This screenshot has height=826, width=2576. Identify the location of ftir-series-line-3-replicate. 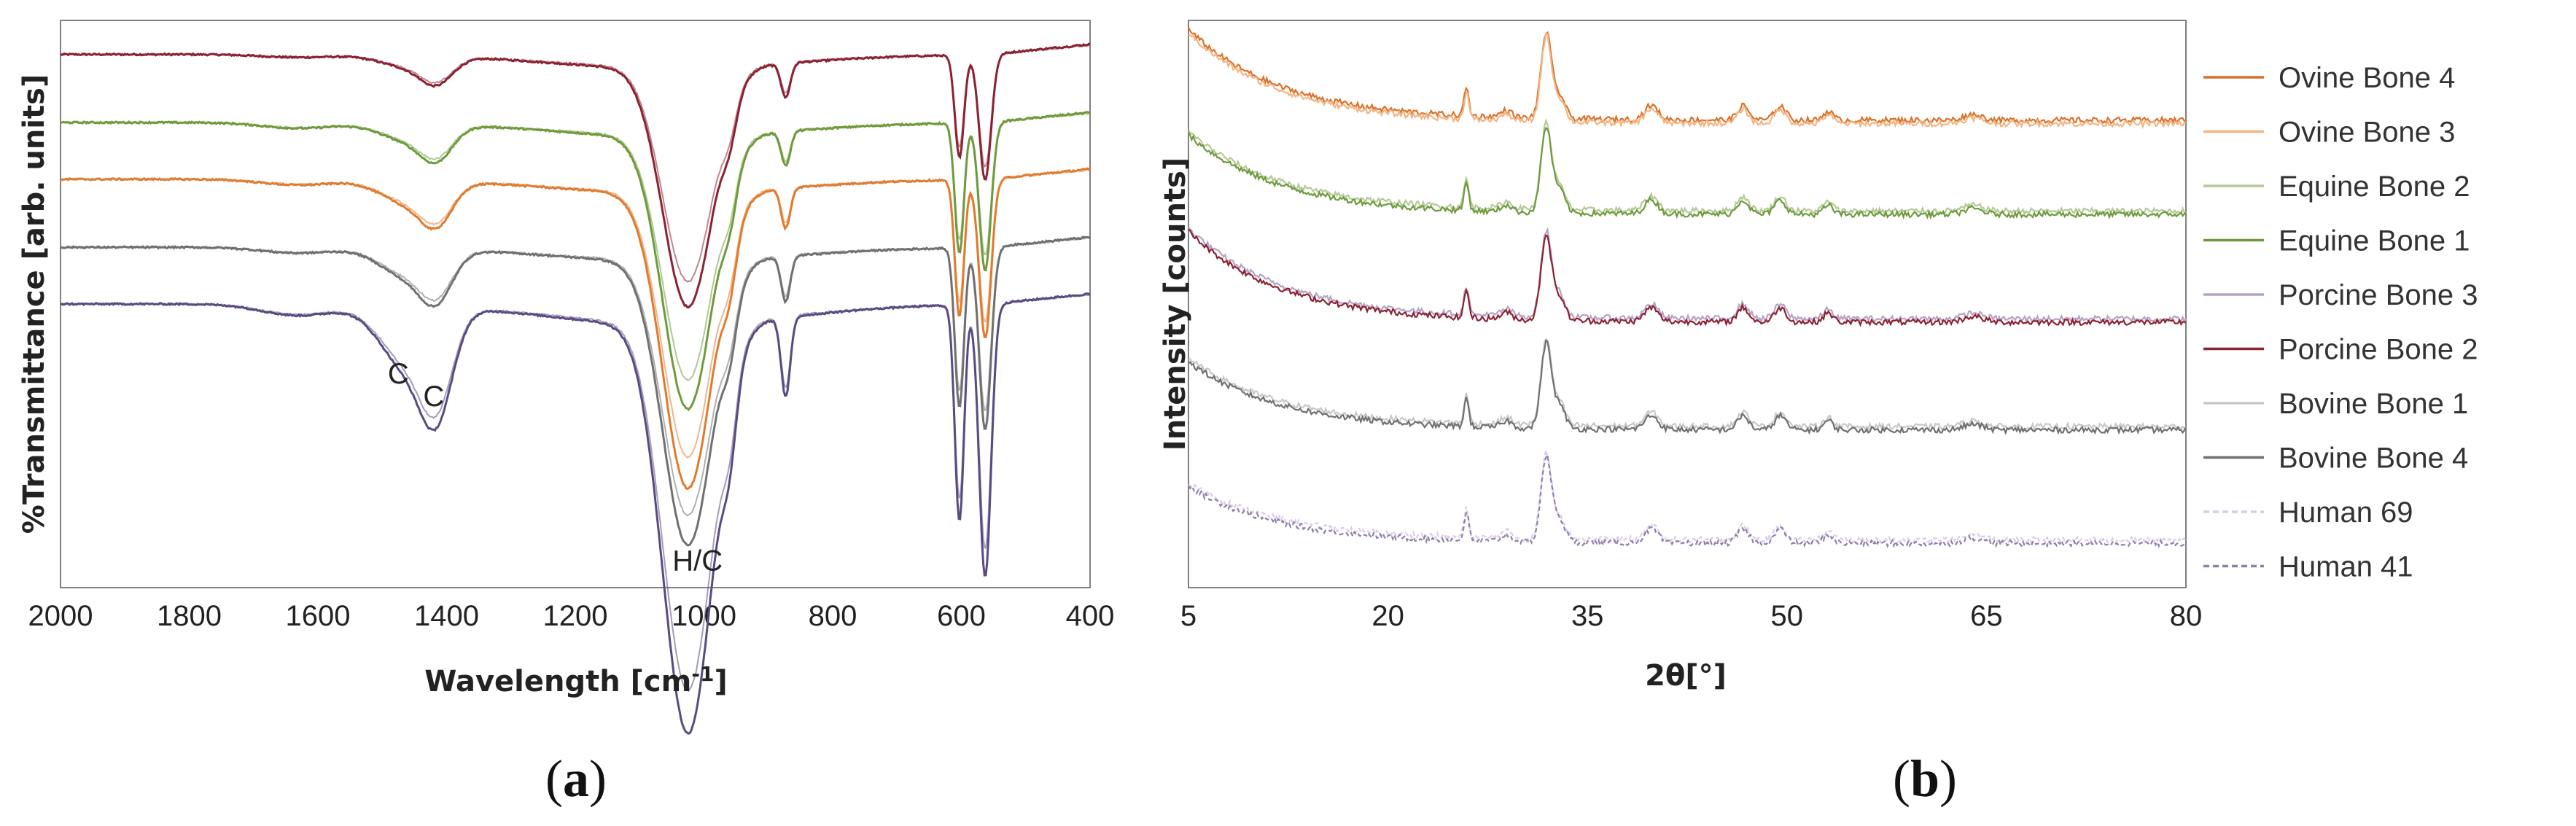
(575, 314).